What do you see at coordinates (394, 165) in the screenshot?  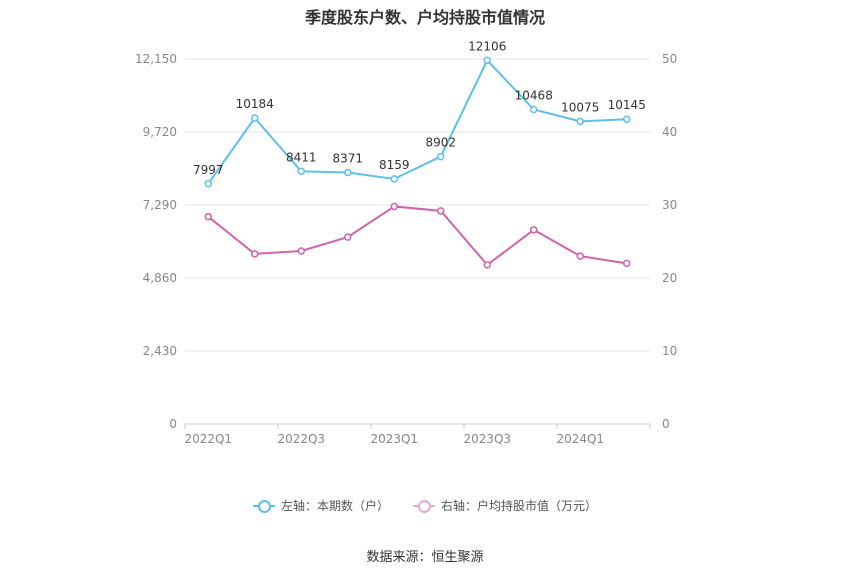 I see `data-label: 8159` at bounding box center [394, 165].